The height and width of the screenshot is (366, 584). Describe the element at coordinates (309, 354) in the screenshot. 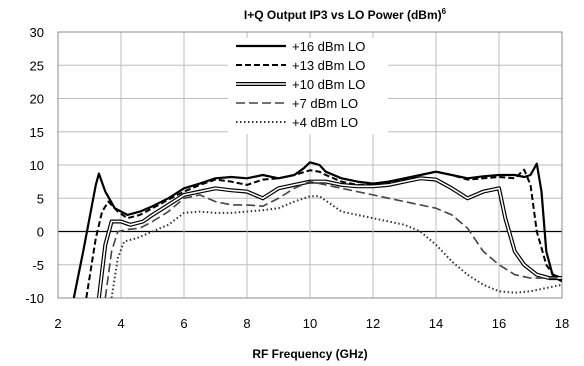

I see `x-axis-label: RF Frequency (GHz)` at that location.